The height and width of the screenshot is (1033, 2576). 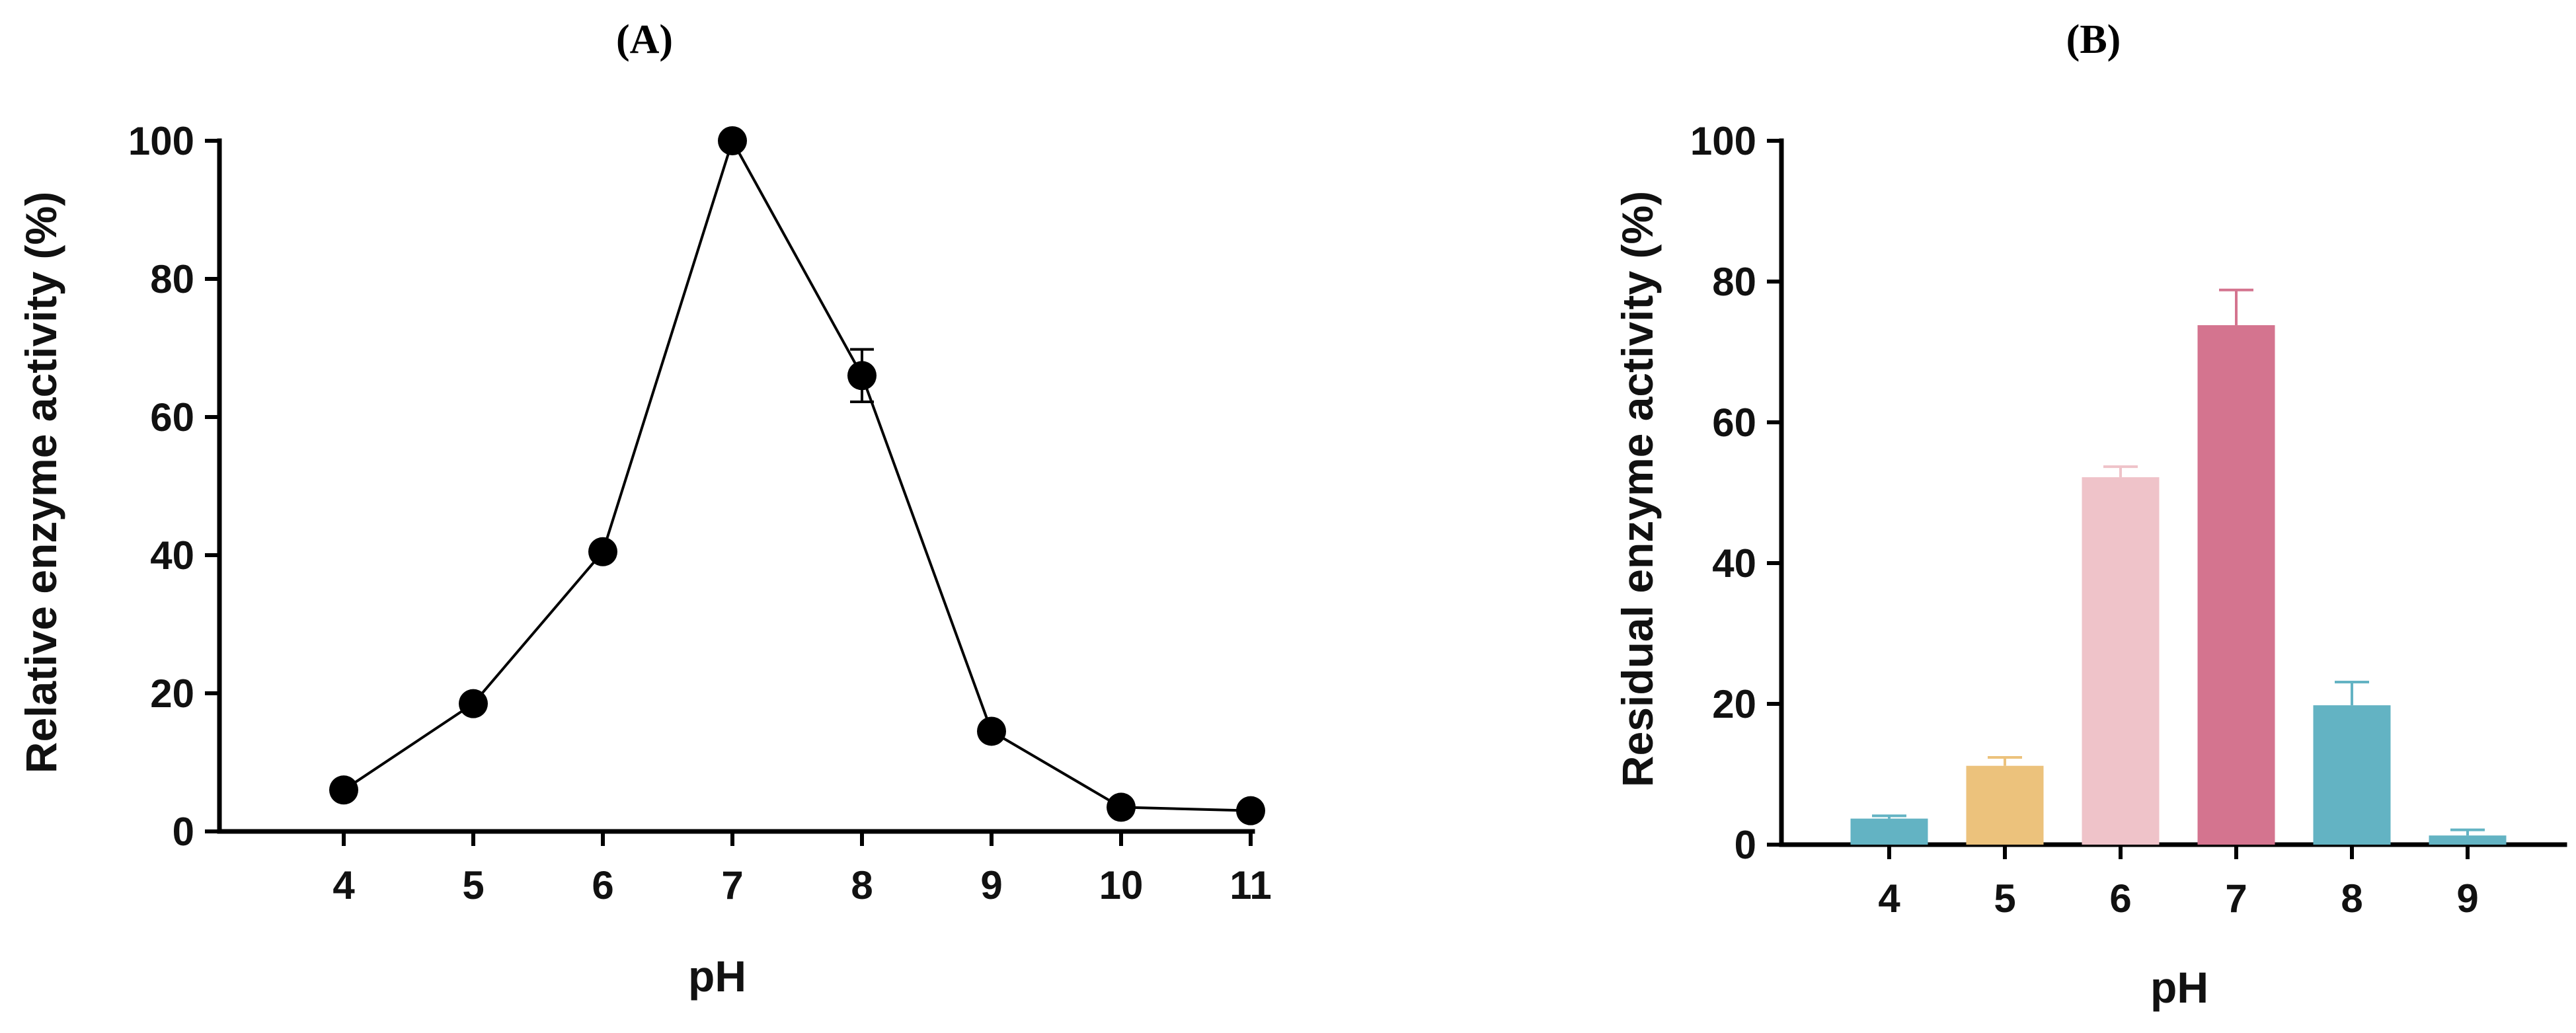 I want to click on panel-a-y-tick-label: 40, so click(x=172, y=555).